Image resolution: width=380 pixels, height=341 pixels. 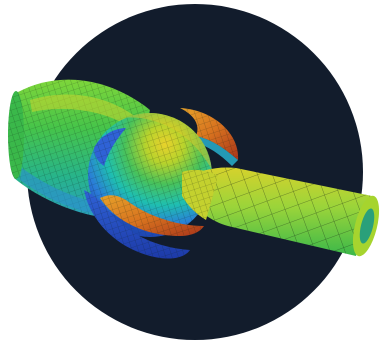 I want to click on socket-front-cup, so click(x=144, y=193).